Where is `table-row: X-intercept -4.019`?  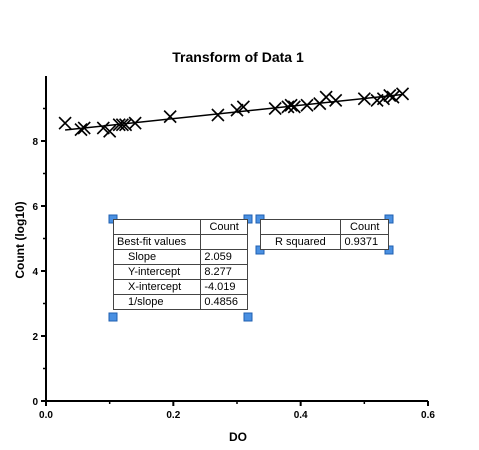 table-row: X-intercept -4.019 is located at coordinates (180, 287).